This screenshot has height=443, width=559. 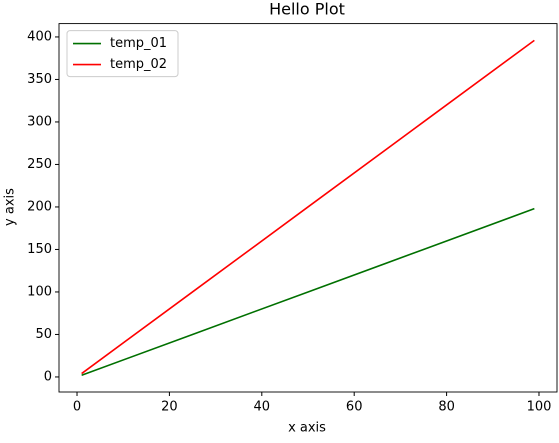 I want to click on y-tick-label: 0, so click(x=48, y=376).